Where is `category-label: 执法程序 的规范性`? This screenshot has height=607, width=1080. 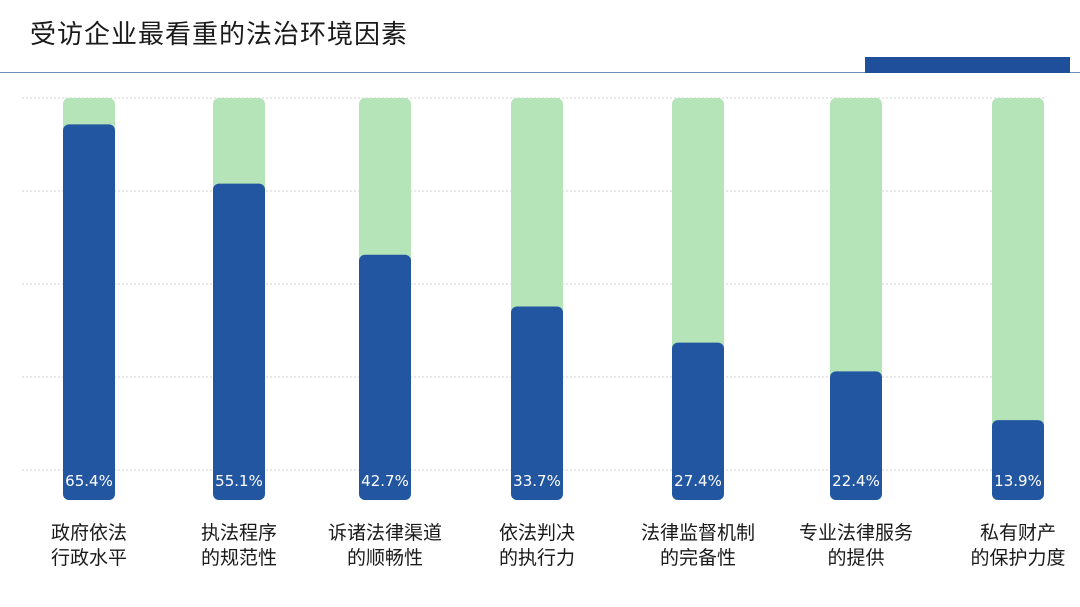 category-label: 执法程序 的规范性 is located at coordinates (239, 546).